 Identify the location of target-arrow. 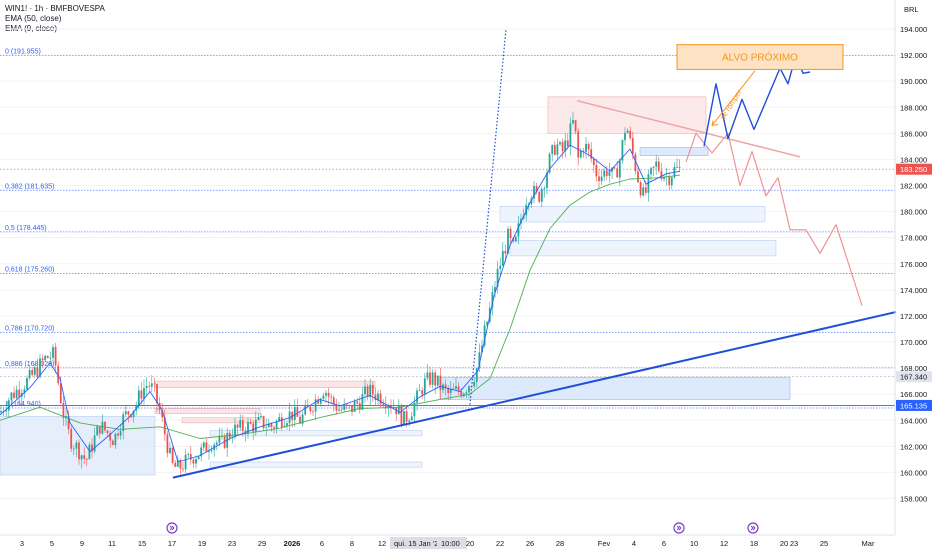
(733, 98).